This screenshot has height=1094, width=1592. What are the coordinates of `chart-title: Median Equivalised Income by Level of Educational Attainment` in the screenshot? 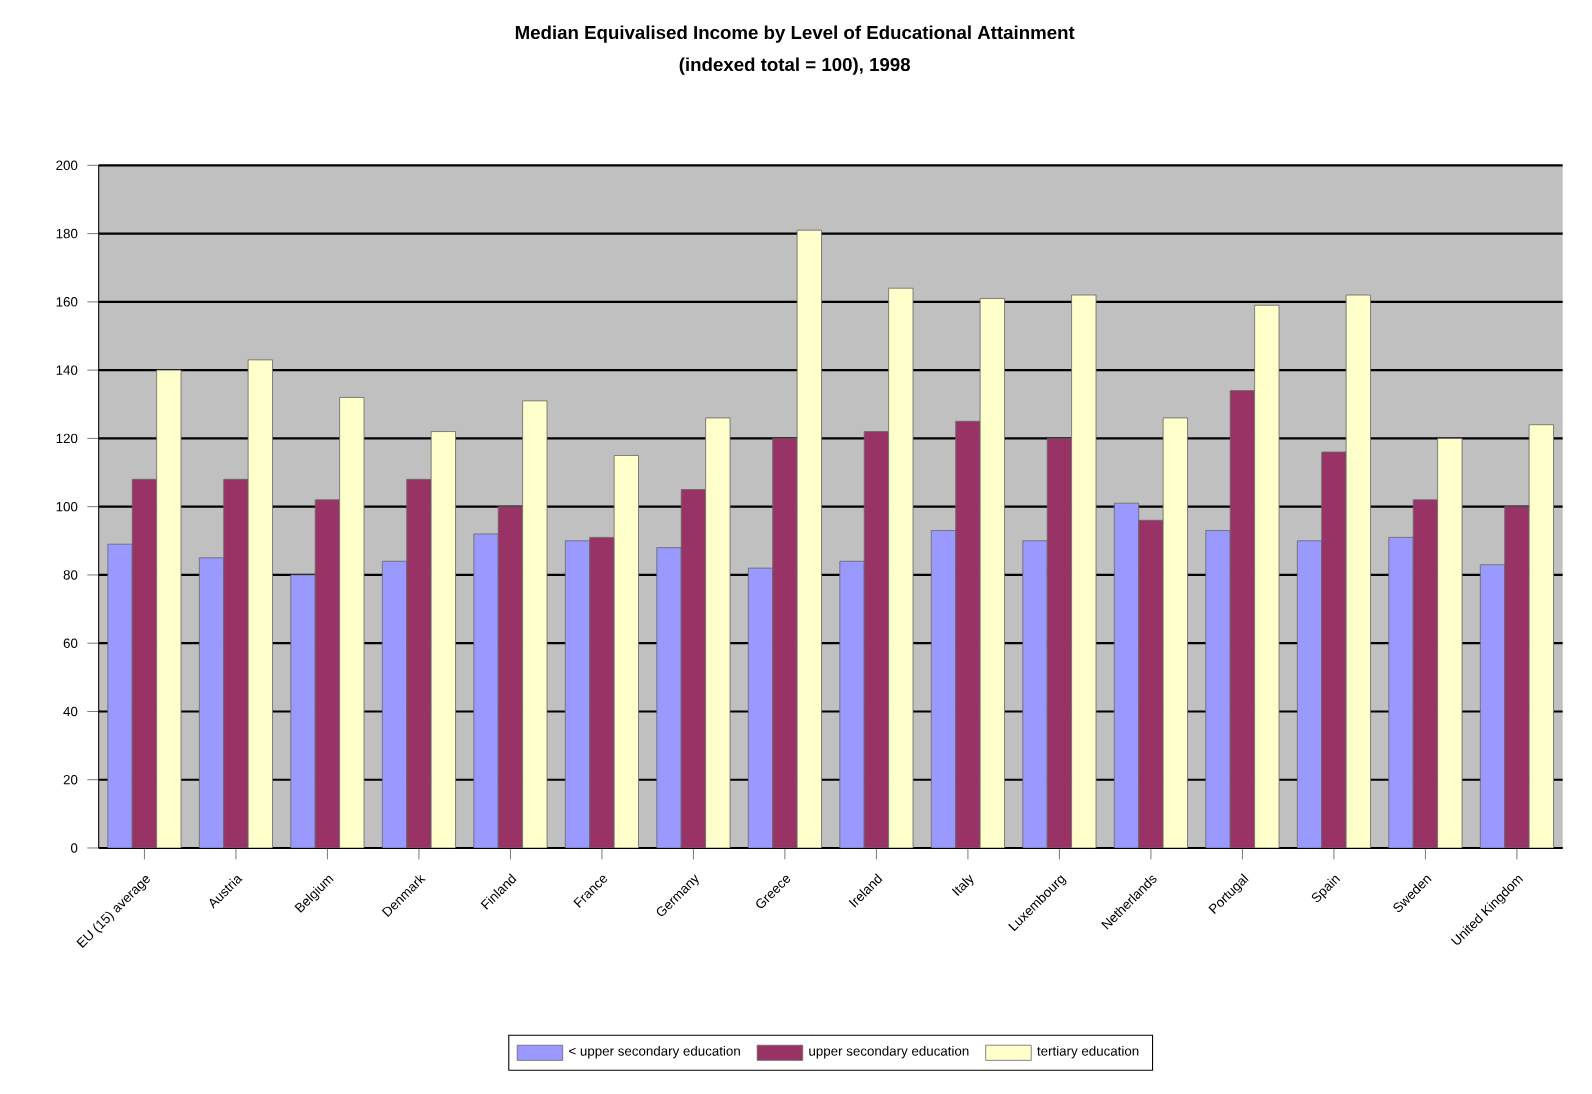 It's located at (795, 34).